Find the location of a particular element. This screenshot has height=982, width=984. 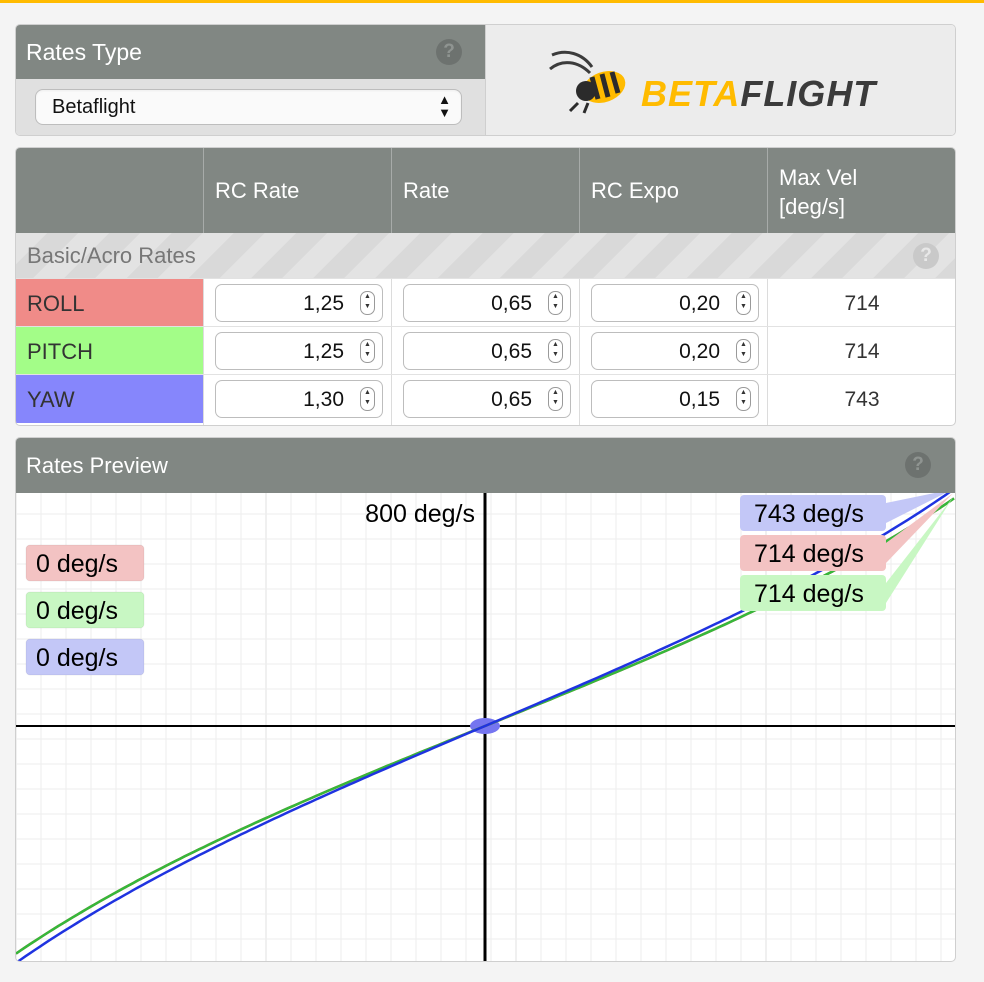

rates-type-panel: Rates Type ? Betaflight ▲ ▼ BETAFLIGHT is located at coordinates (485, 80).